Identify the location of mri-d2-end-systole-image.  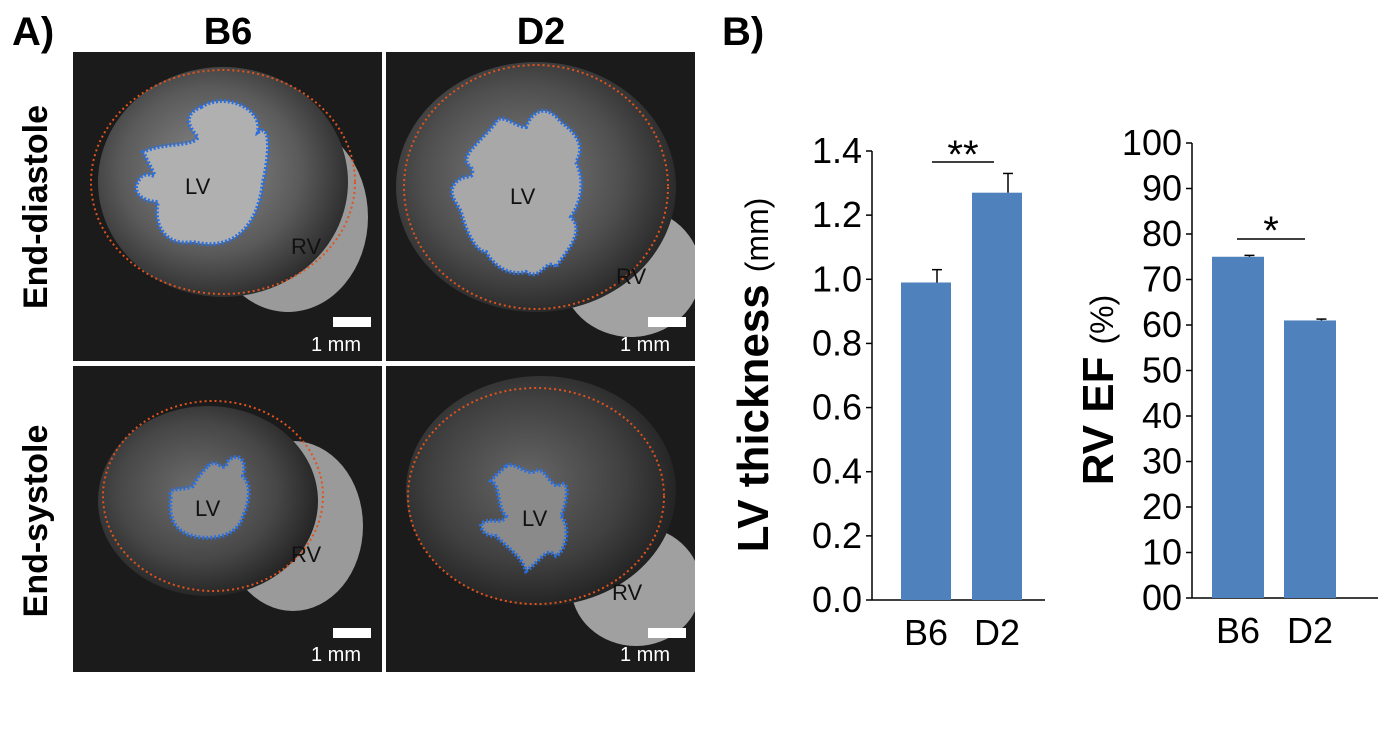
(550, 511).